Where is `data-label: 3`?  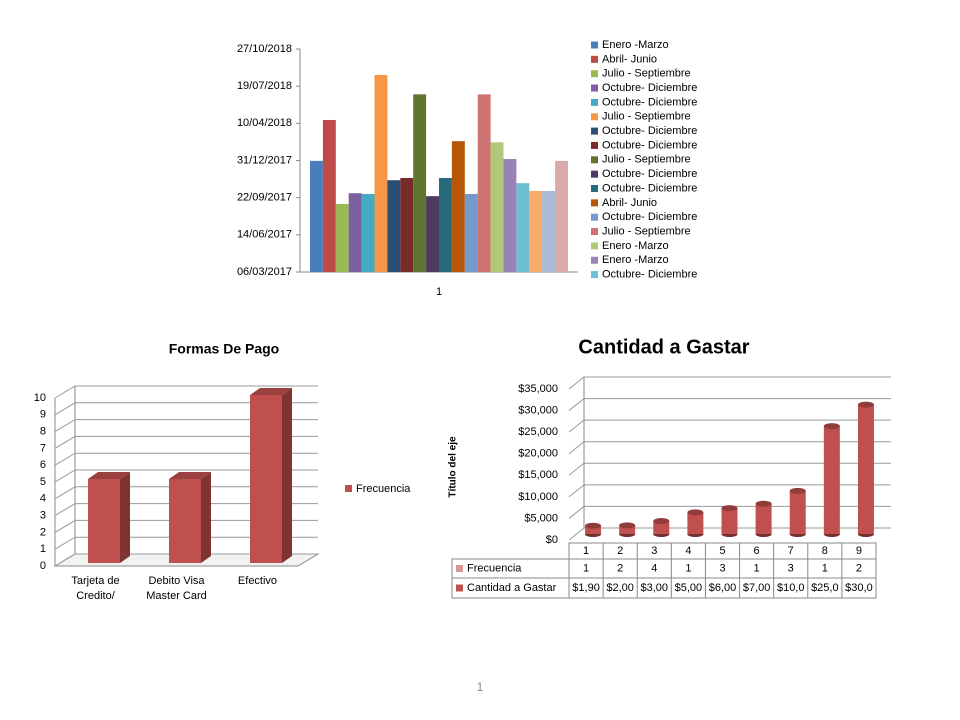
data-label: 3 is located at coordinates (791, 568).